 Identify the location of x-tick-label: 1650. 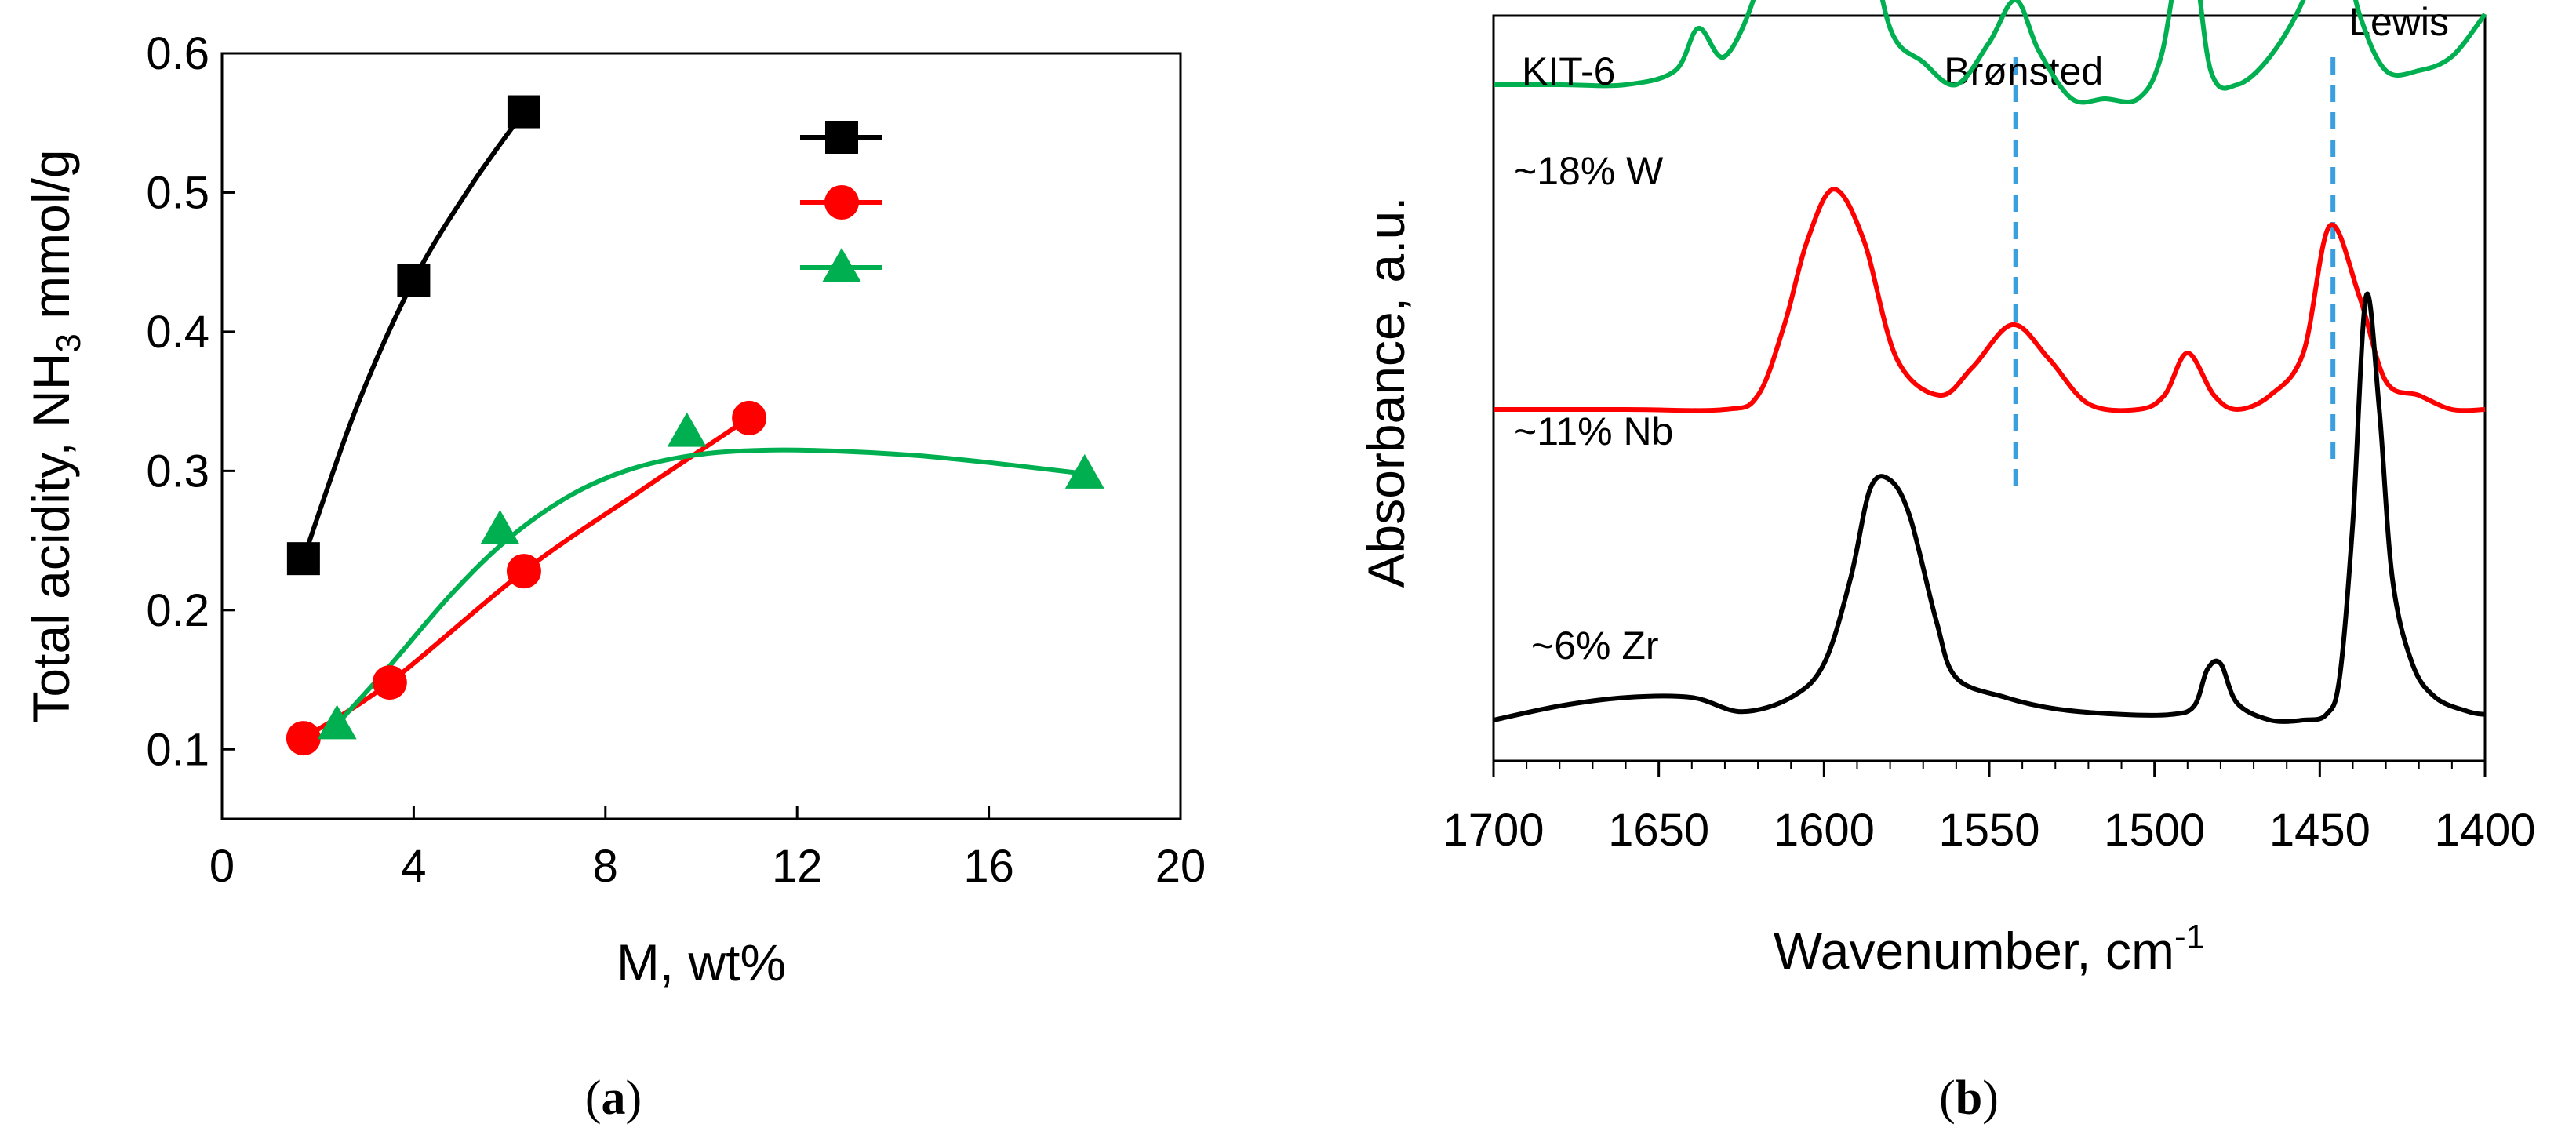
(1659, 830).